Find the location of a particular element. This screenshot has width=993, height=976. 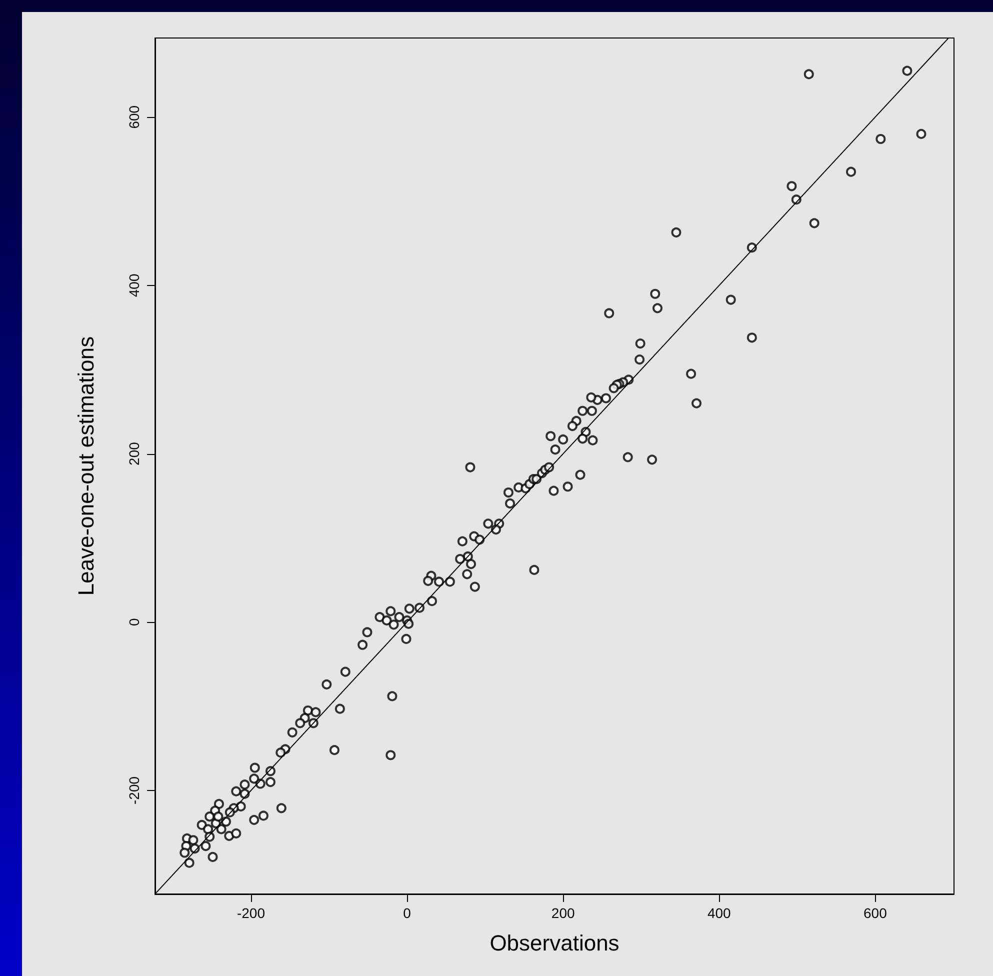

y-tick-label: 0 is located at coordinates (134, 622).